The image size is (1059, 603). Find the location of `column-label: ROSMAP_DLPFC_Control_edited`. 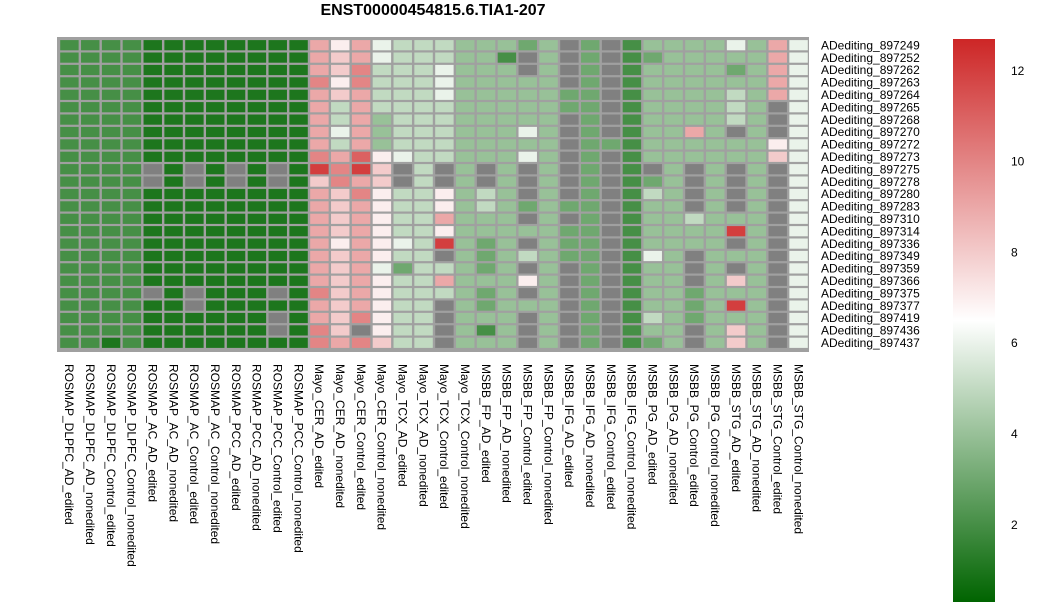

column-label: ROSMAP_DLPFC_Control_edited is located at coordinates (111, 455).